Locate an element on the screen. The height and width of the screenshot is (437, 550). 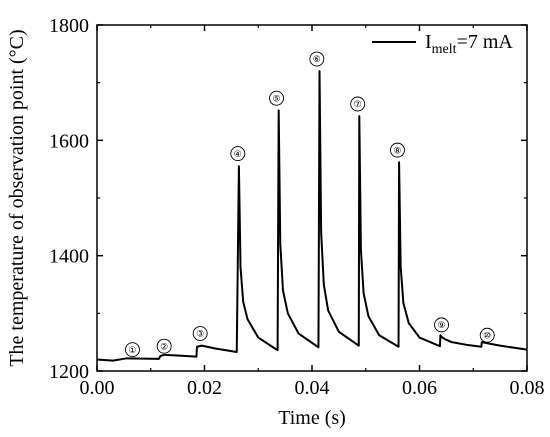
annotation-label: ⑧ is located at coordinates (397, 151).